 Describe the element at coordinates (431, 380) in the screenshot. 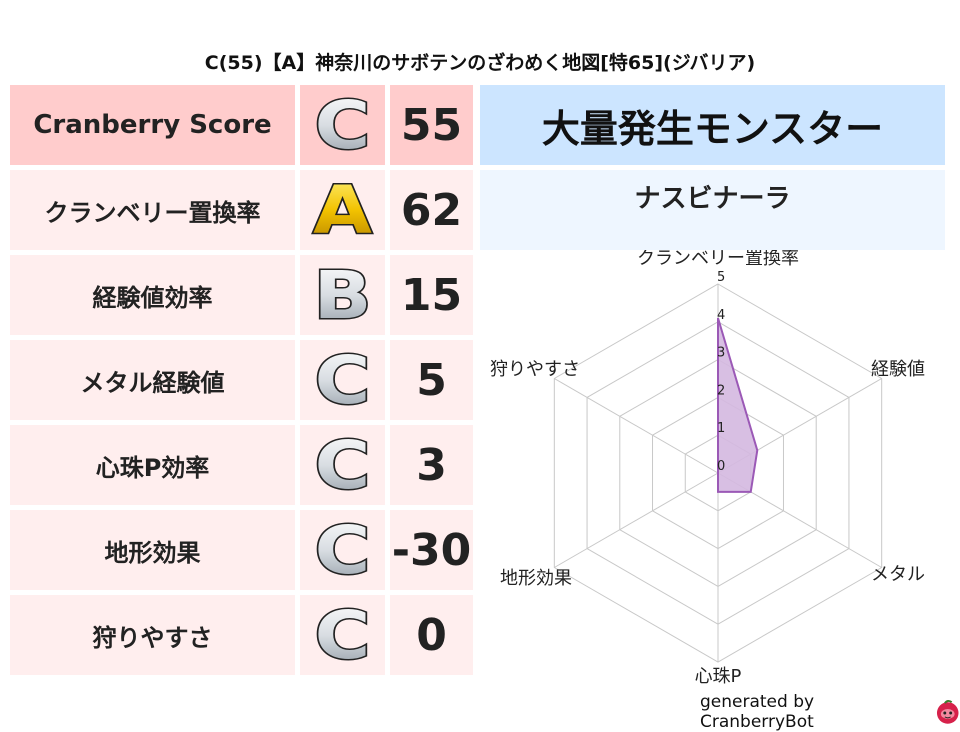

I see `row-score: 5` at that location.